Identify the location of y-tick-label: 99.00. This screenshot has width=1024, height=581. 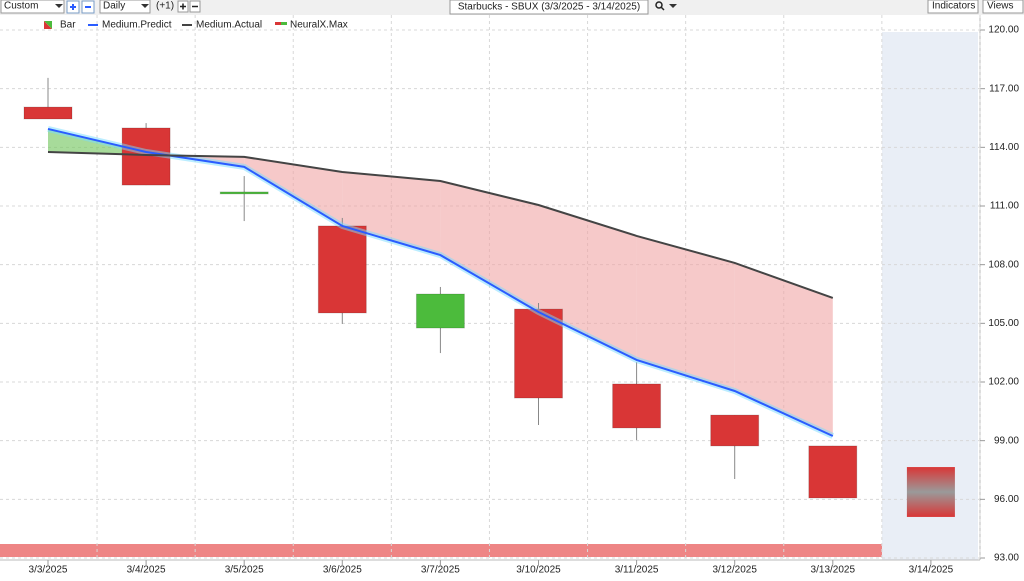
(1006, 440).